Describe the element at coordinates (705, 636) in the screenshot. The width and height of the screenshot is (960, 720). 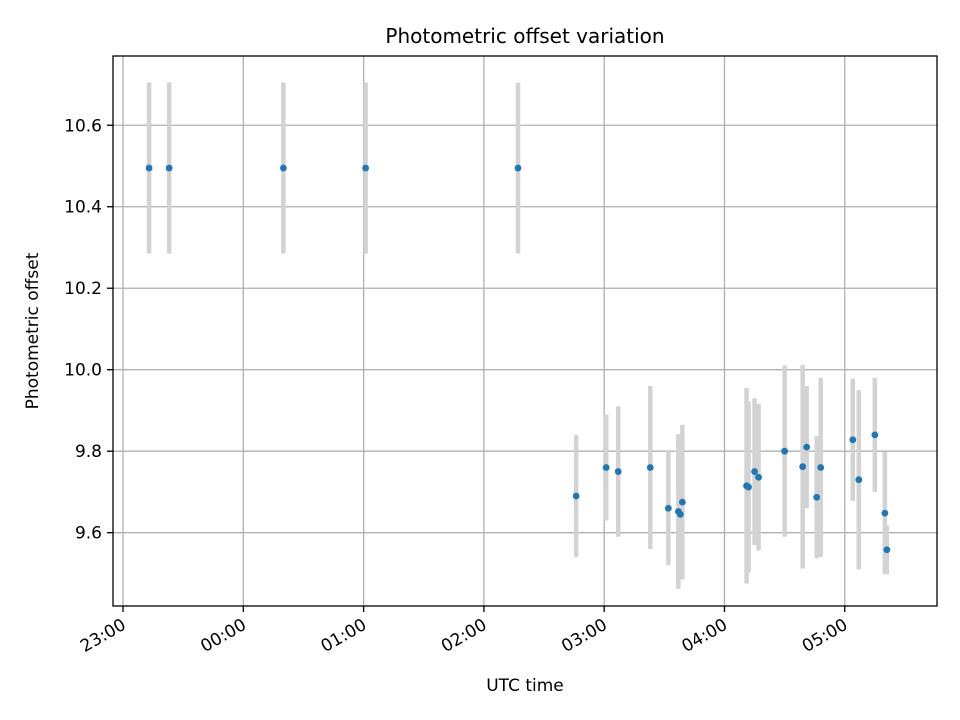
I see `x-tick-label: 04:00` at that location.